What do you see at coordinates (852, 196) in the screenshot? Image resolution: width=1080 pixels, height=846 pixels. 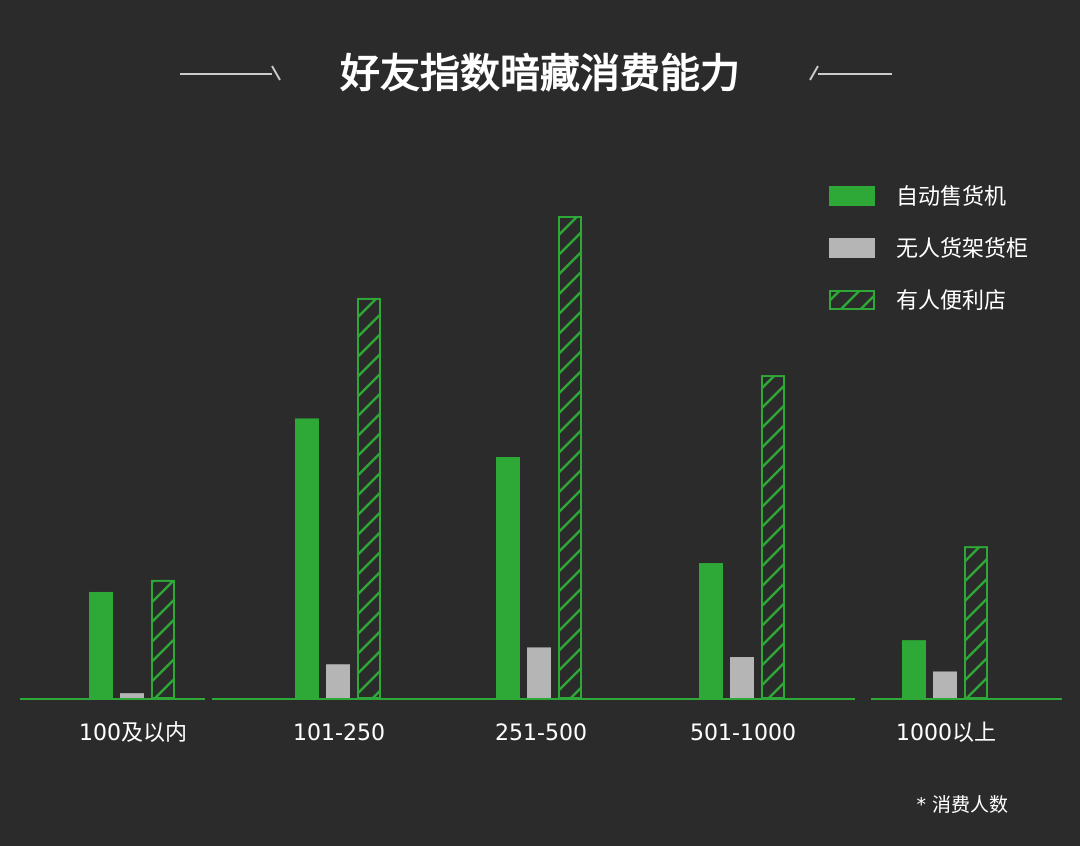 I see `legend-swatch-vending` at bounding box center [852, 196].